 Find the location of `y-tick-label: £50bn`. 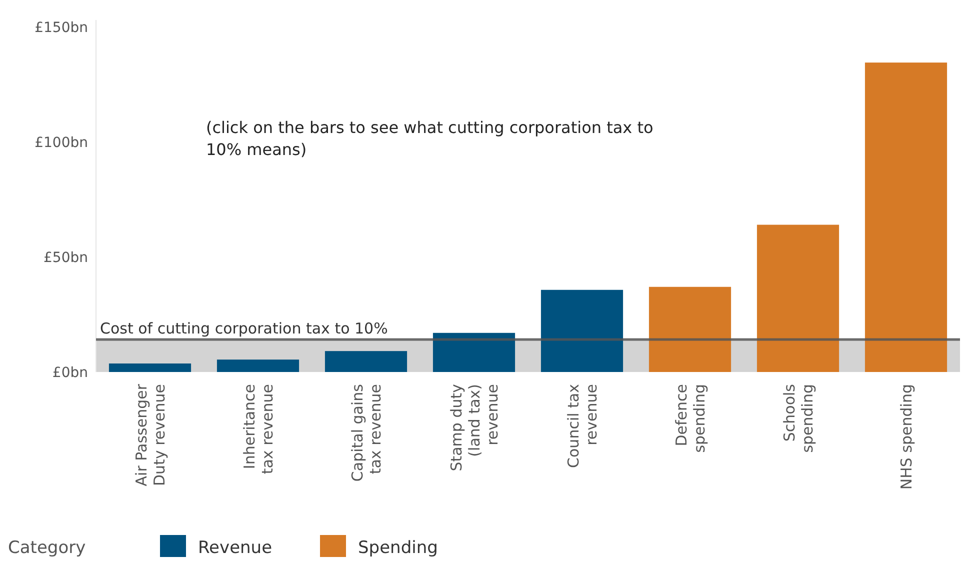

y-tick-label: £50bn is located at coordinates (66, 258).